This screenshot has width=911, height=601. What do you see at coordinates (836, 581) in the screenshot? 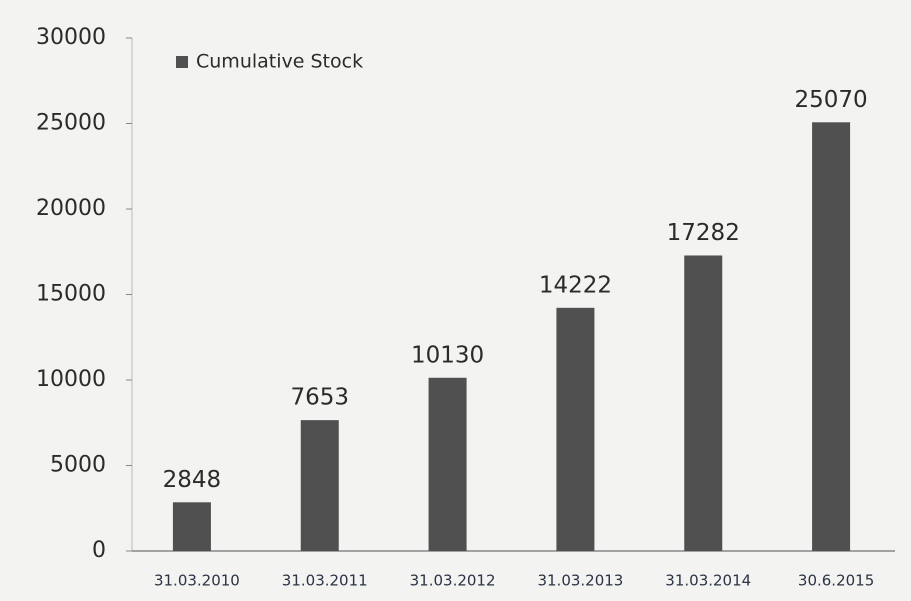
I see `x-tick-label: 30.6.2015` at bounding box center [836, 581].